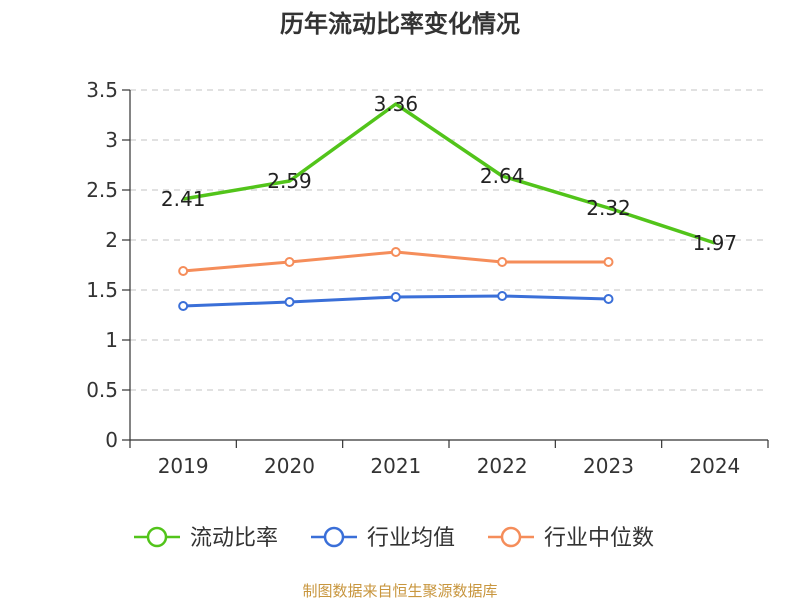 This screenshot has height=600, width=800. Describe the element at coordinates (399, 591) in the screenshot. I see `source-note: 制图数据来自恒生聚源数据库` at that location.